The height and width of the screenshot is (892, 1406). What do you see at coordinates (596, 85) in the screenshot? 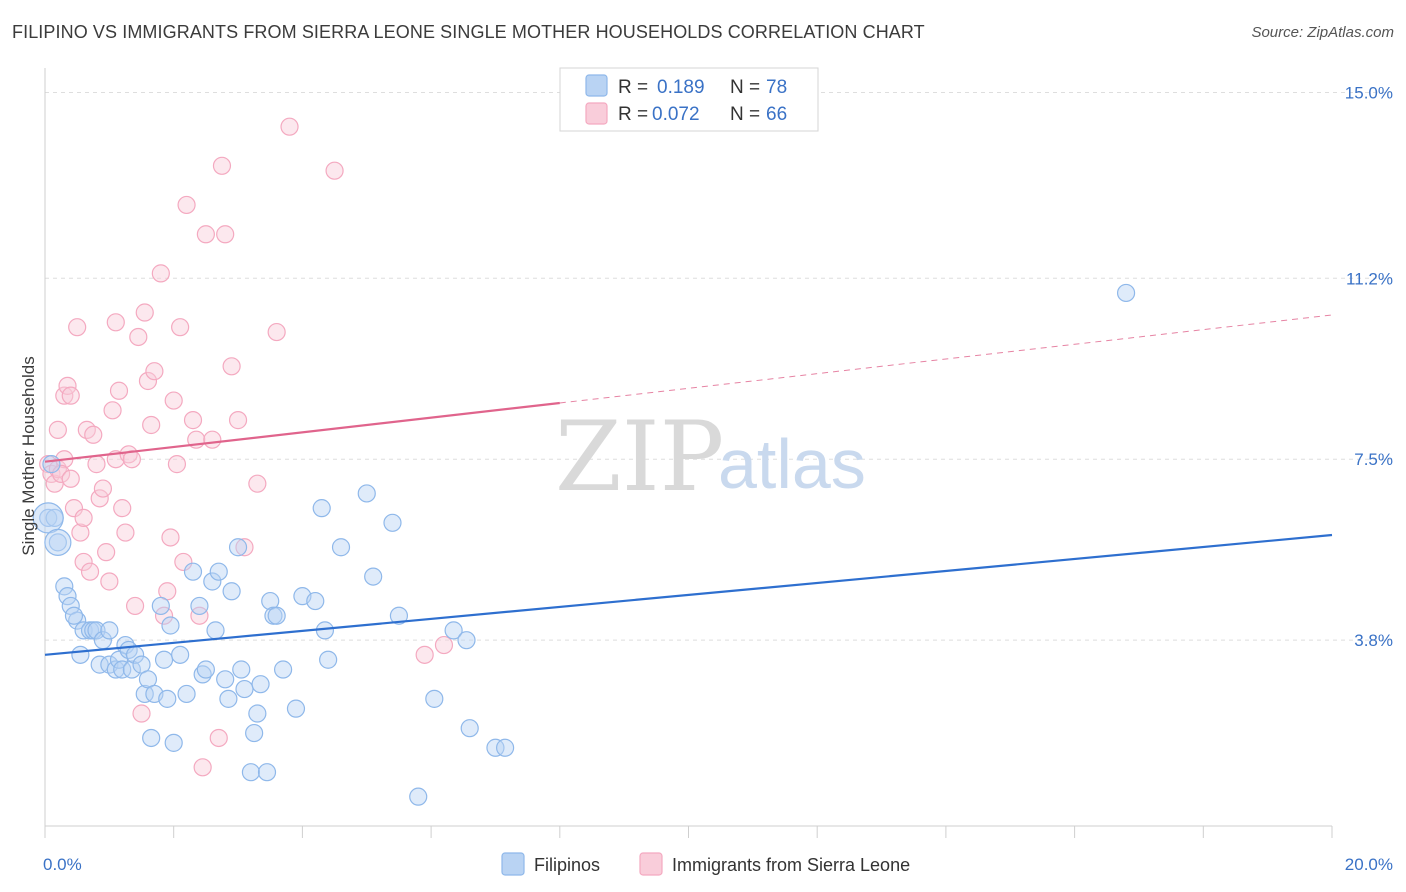
I see `legend-swatch-filipinos` at bounding box center [596, 85].